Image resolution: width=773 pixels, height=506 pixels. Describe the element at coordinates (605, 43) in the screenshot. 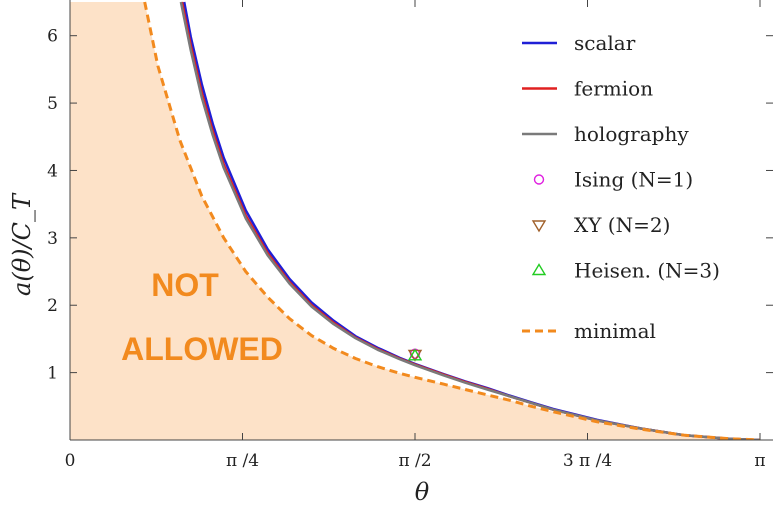

I see `legend-label-scalar: scalar` at that location.